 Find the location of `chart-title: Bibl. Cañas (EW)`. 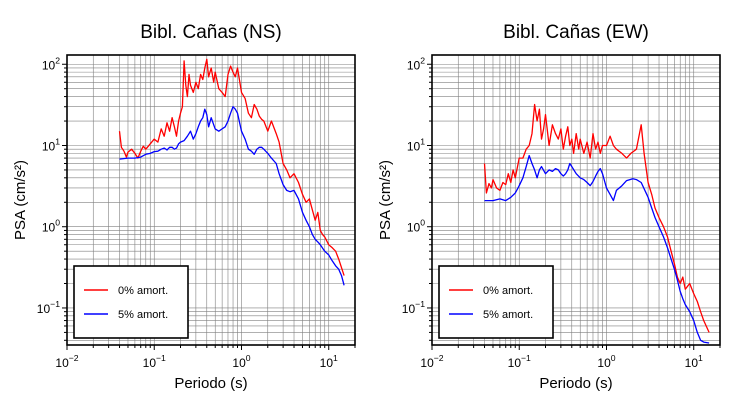

chart-title: Bibl. Cañas (EW) is located at coordinates (576, 32).